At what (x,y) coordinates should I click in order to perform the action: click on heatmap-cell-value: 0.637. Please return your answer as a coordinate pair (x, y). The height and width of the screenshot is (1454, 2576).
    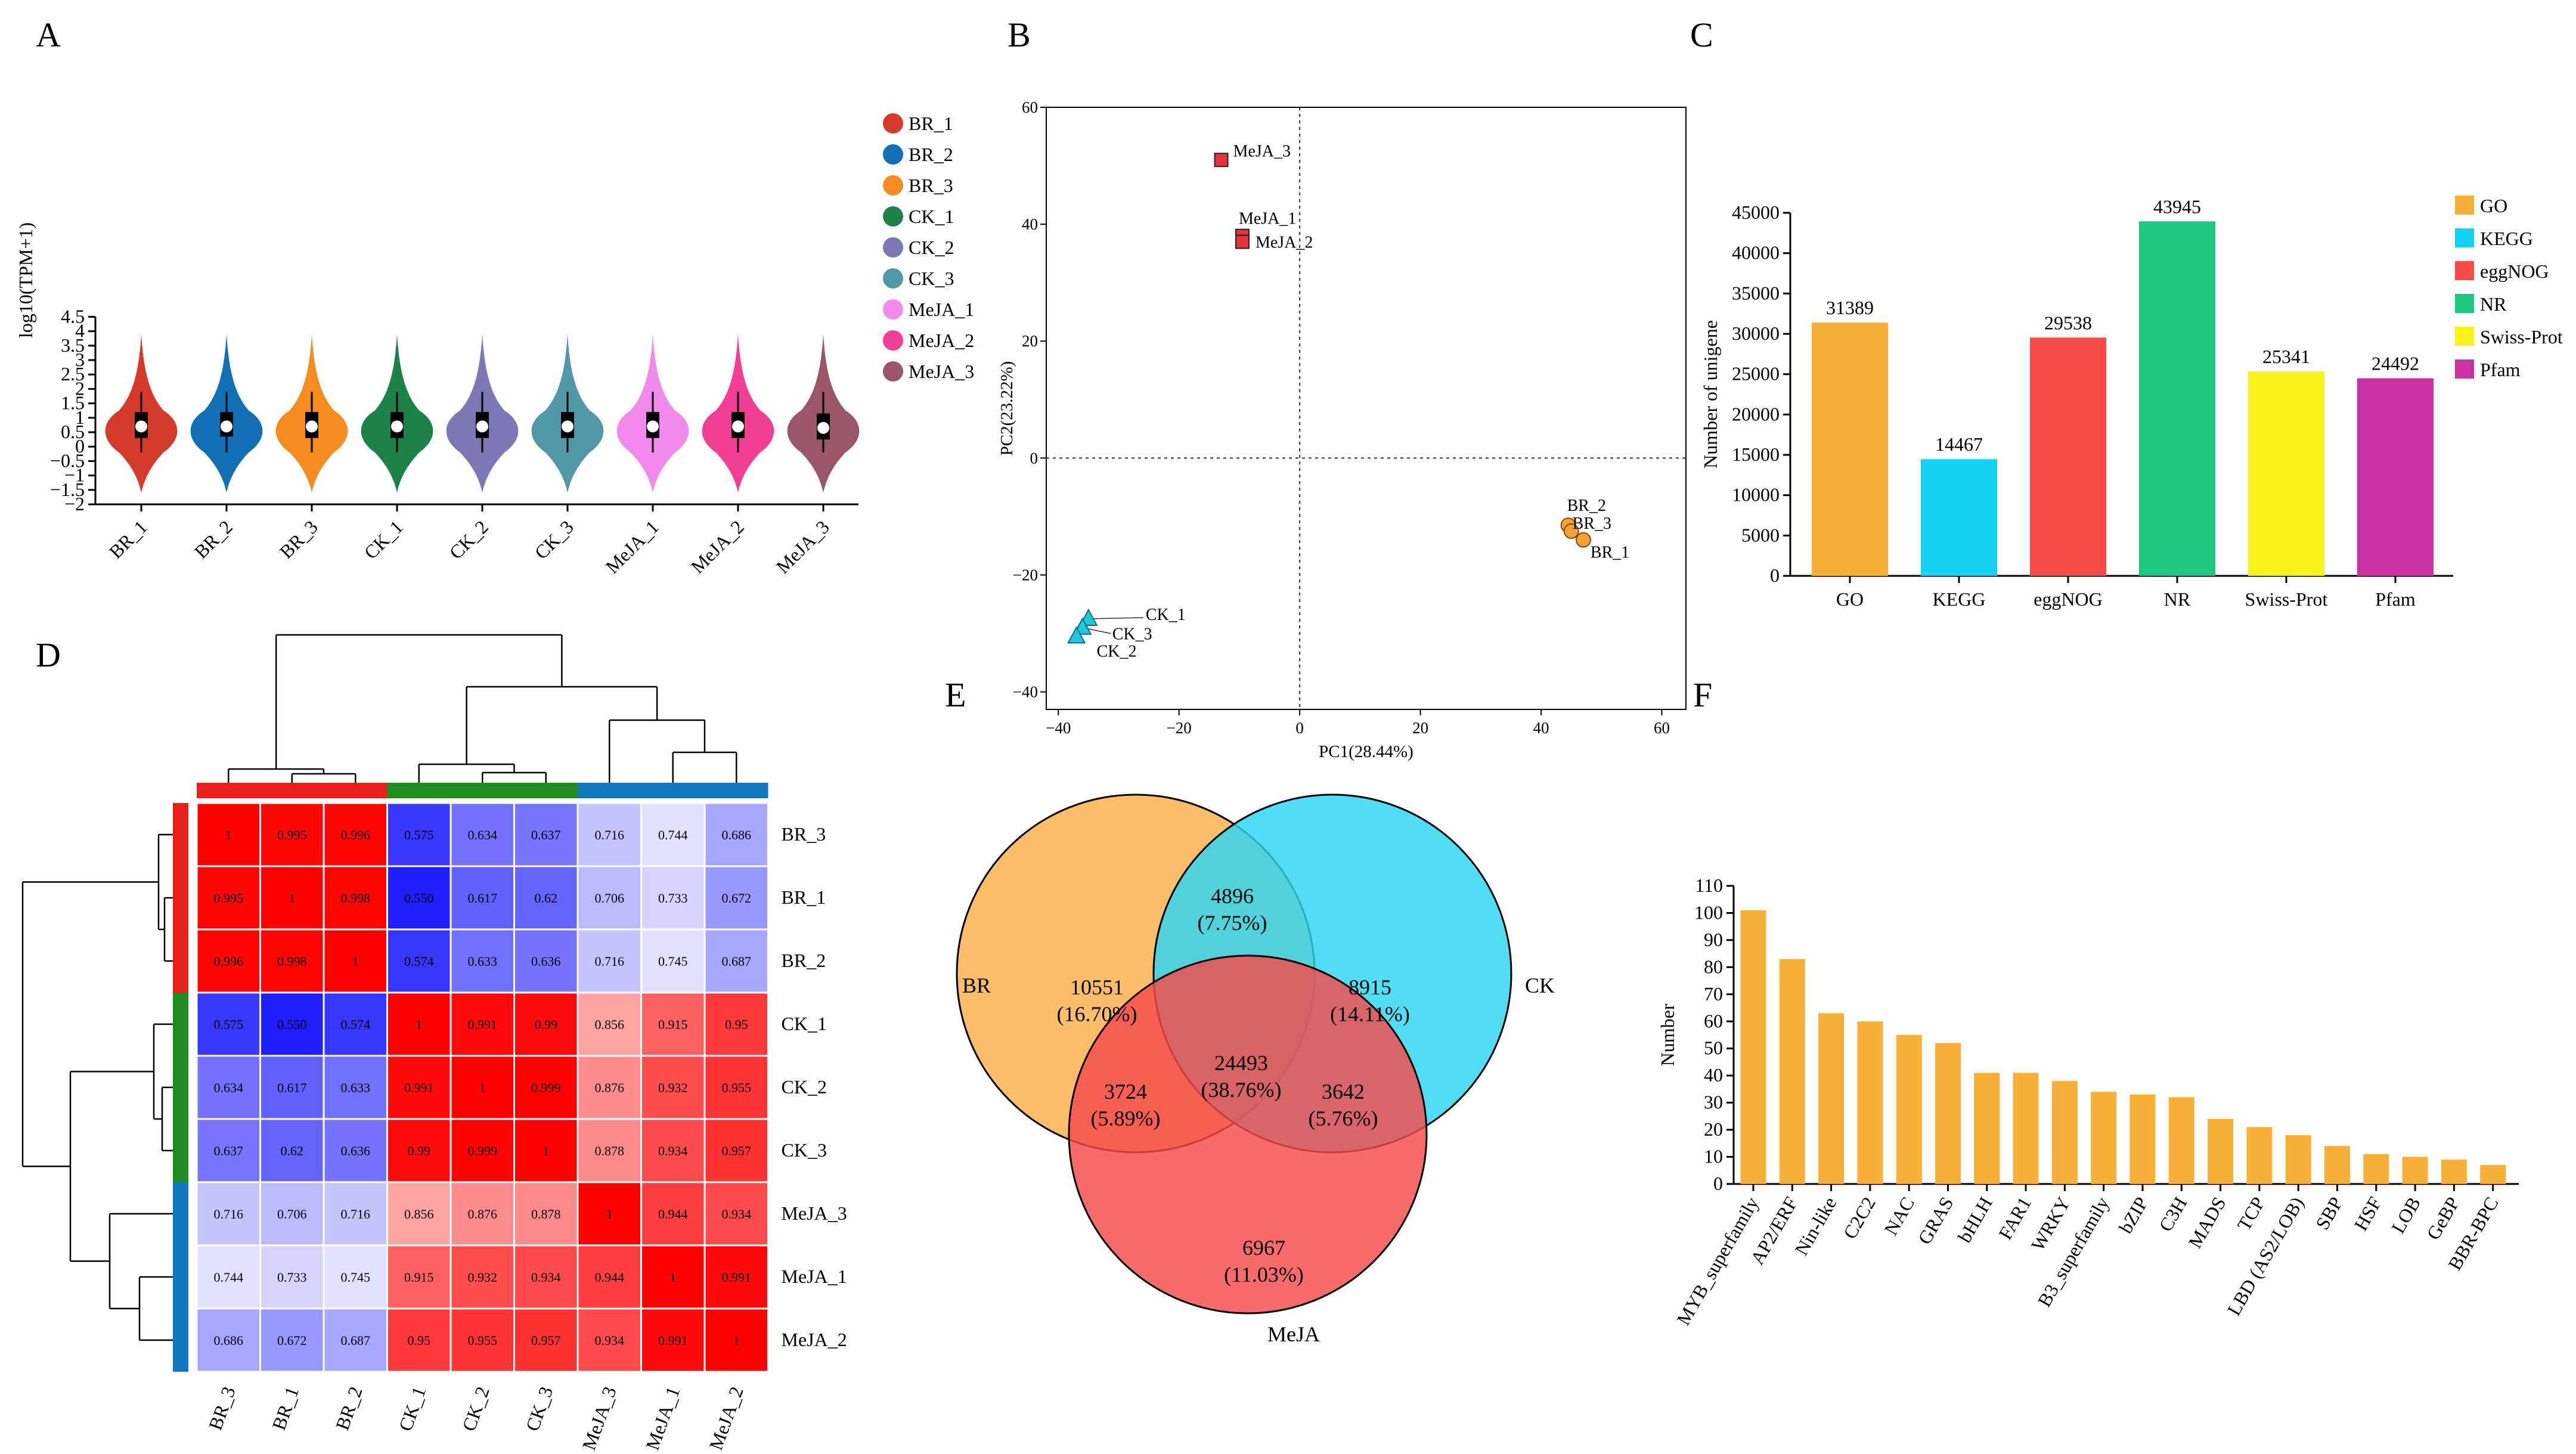
    Looking at the image, I should click on (546, 834).